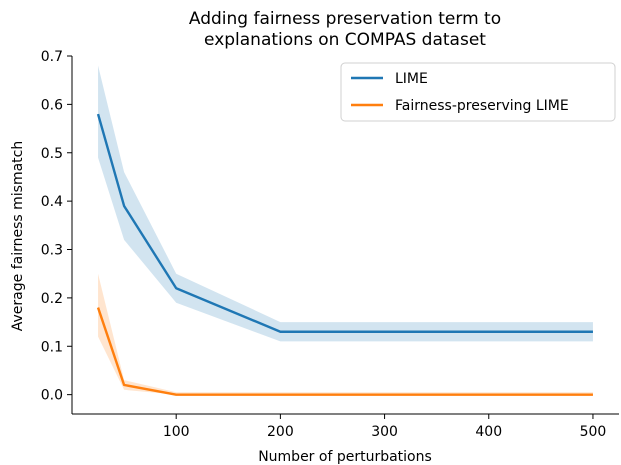 Image resolution: width=621 pixels, height=465 pixels. I want to click on chart-title-line-2: explanations on COMPAS dataset, so click(345, 40).